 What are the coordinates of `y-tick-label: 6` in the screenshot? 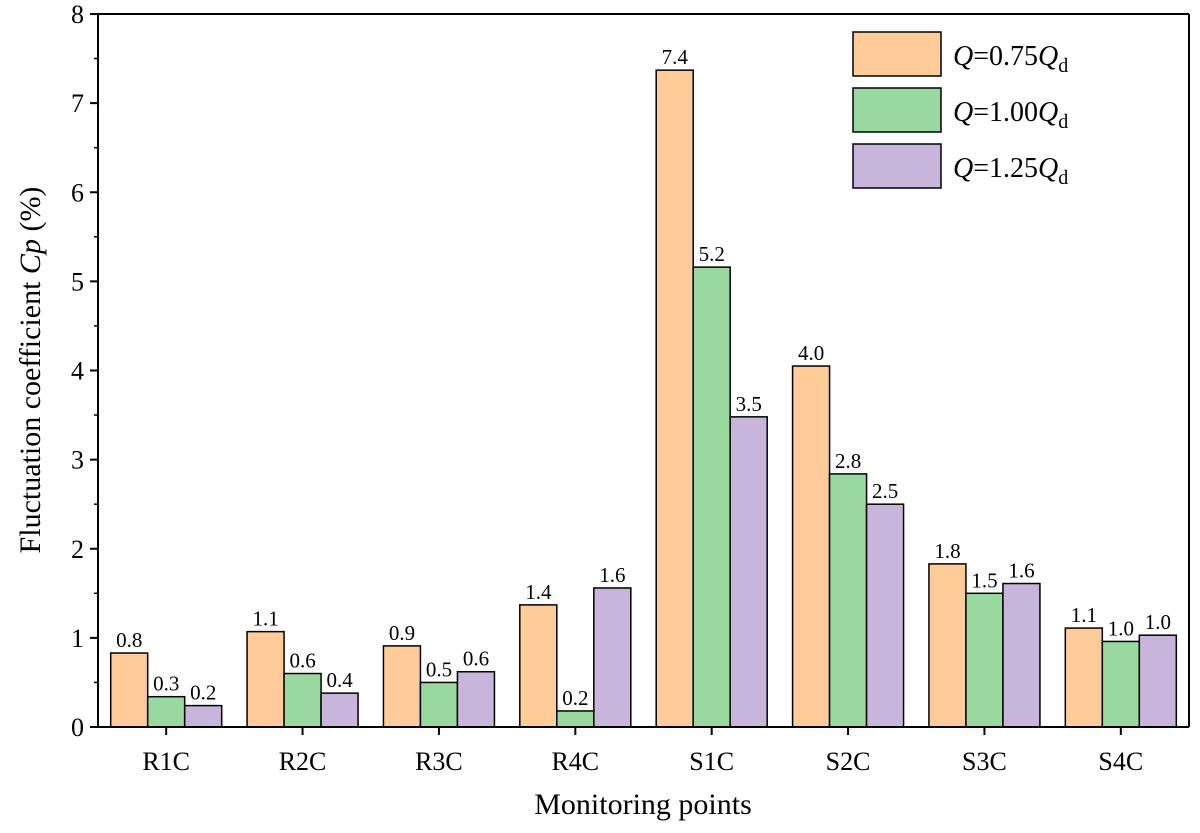 It's located at (77, 192).